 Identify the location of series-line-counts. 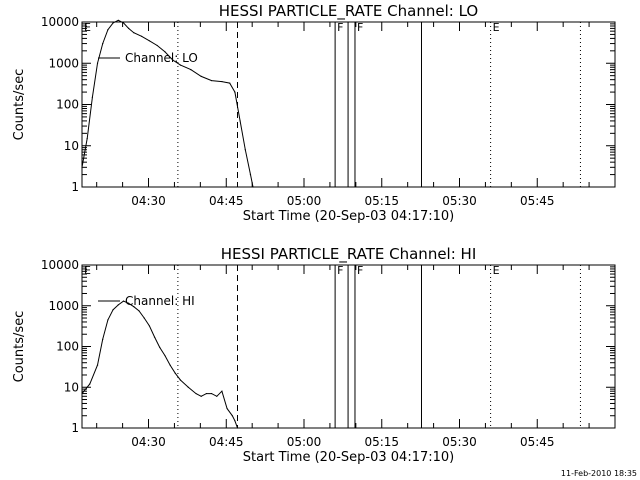
(159, 364).